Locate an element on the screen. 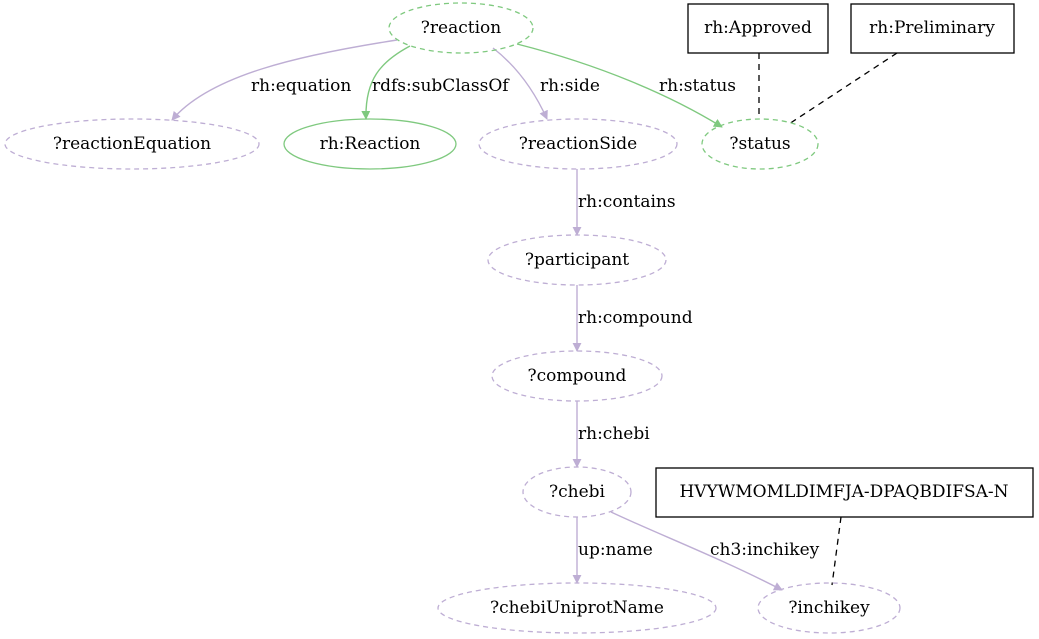  node-chebi-uniprot-name: ?chebiUniprotName is located at coordinates (577, 608).